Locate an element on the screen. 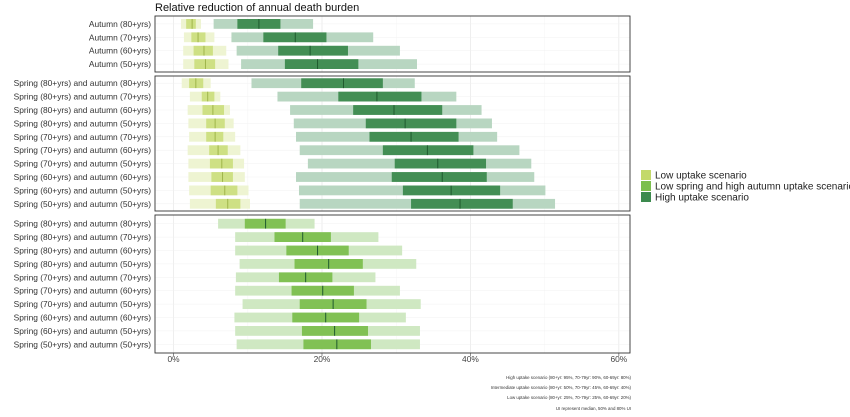 This screenshot has width=850, height=417. row-label: Autumn (80+yrs) is located at coordinates (120, 24).